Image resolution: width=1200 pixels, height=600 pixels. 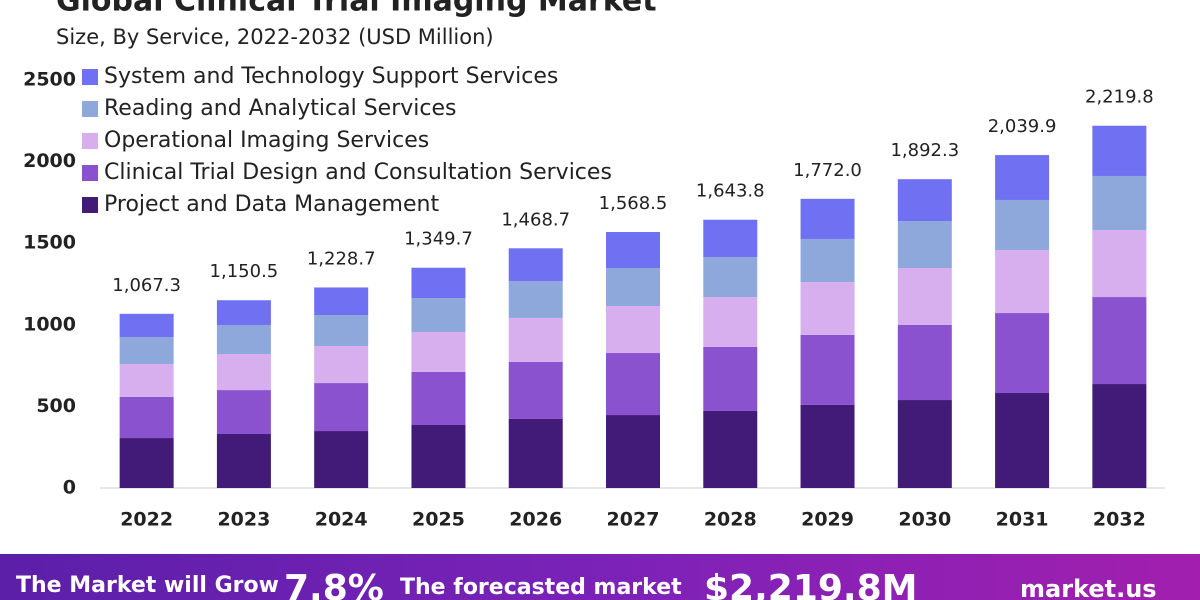 I want to click on x-tick-label: 2032, so click(x=1119, y=520).